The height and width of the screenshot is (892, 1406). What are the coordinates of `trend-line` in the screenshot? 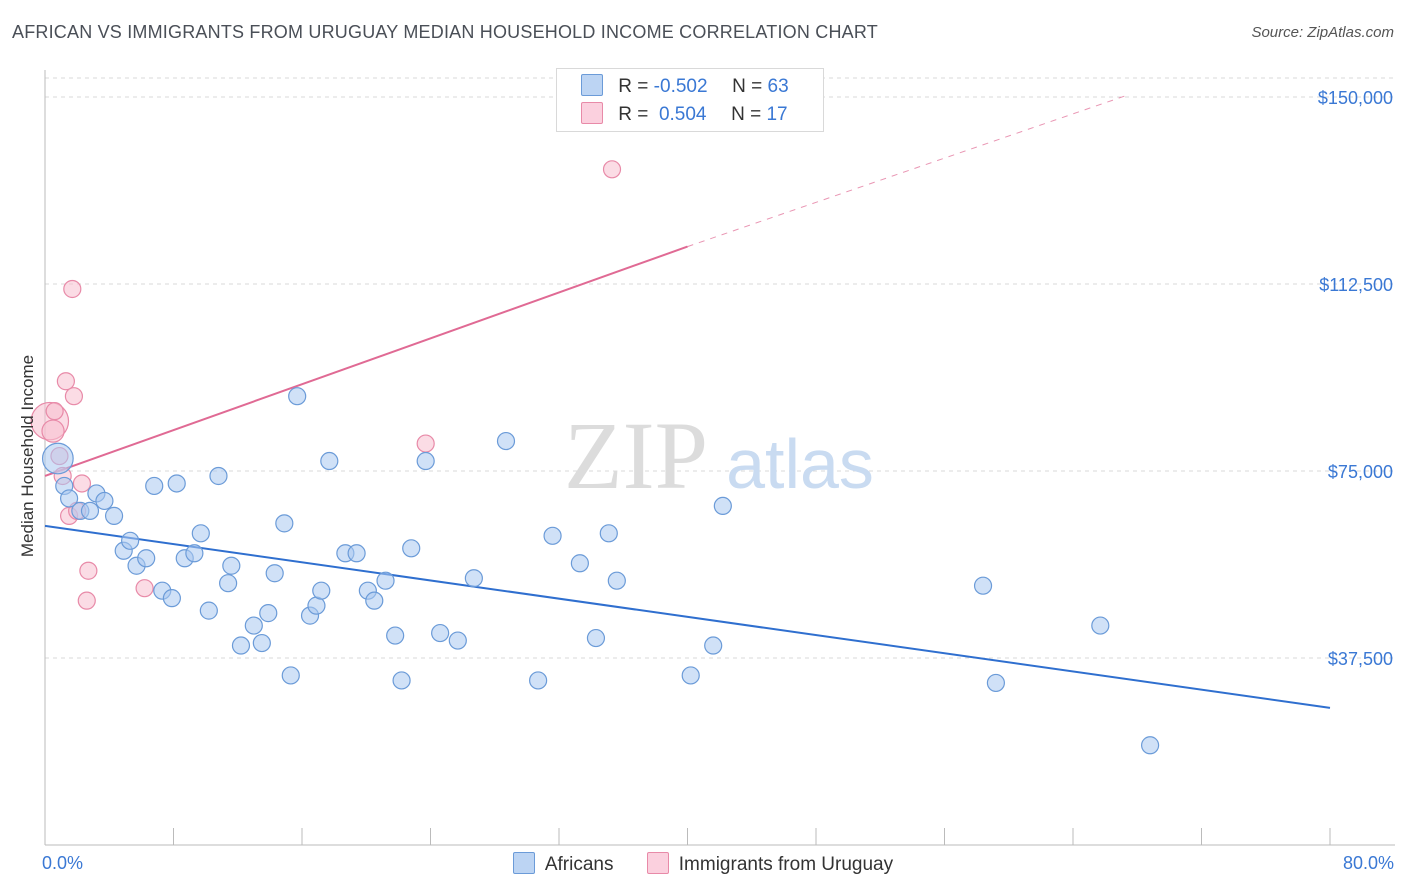 It's located at (366, 361).